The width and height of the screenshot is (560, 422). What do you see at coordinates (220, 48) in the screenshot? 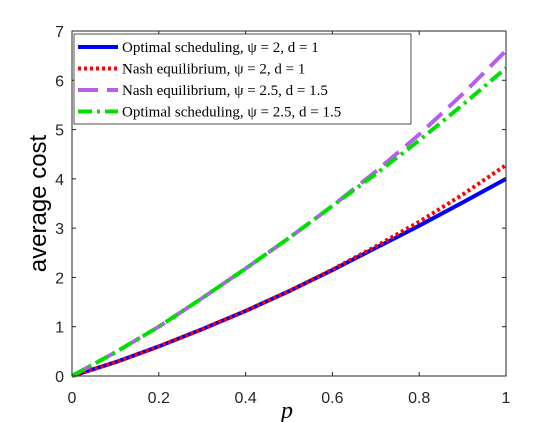
I see `legend-label-0: Optimal scheduling, ψ = 2, d = 1` at bounding box center [220, 48].